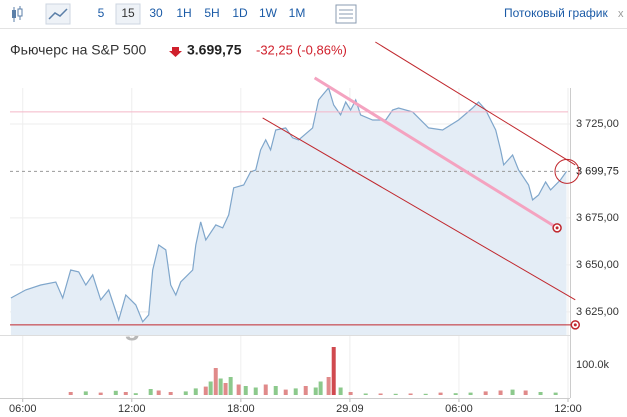 This screenshot has width=627, height=417. What do you see at coordinates (101, 13) in the screenshot?
I see `interval-button: 5` at bounding box center [101, 13].